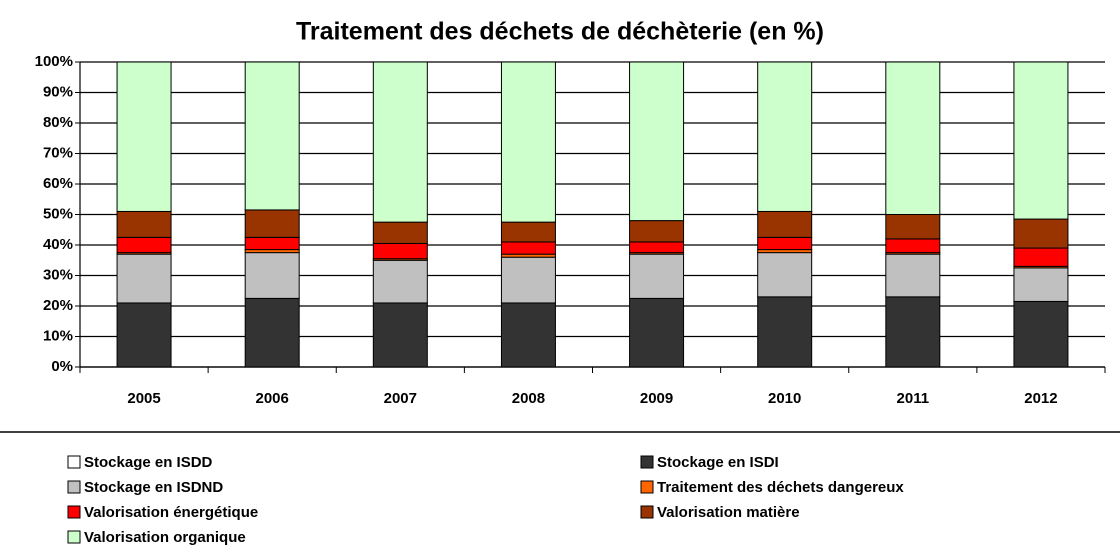  I want to click on x-tick-label: 2012, so click(1040, 398).